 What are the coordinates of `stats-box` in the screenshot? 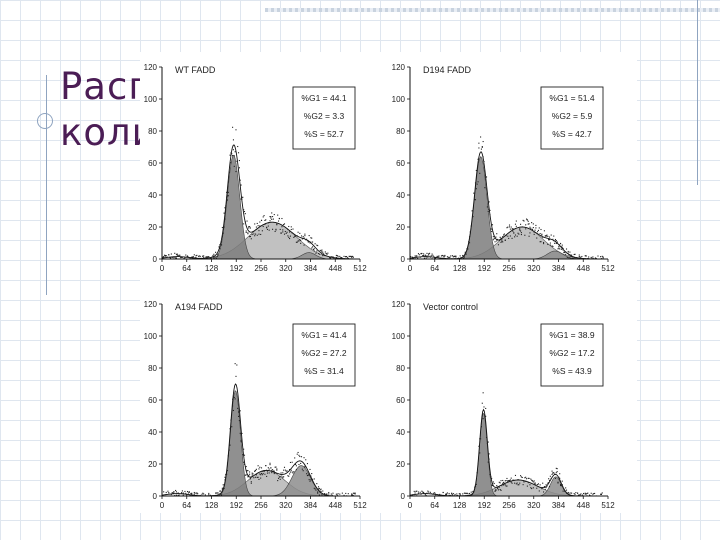 It's located at (572, 118).